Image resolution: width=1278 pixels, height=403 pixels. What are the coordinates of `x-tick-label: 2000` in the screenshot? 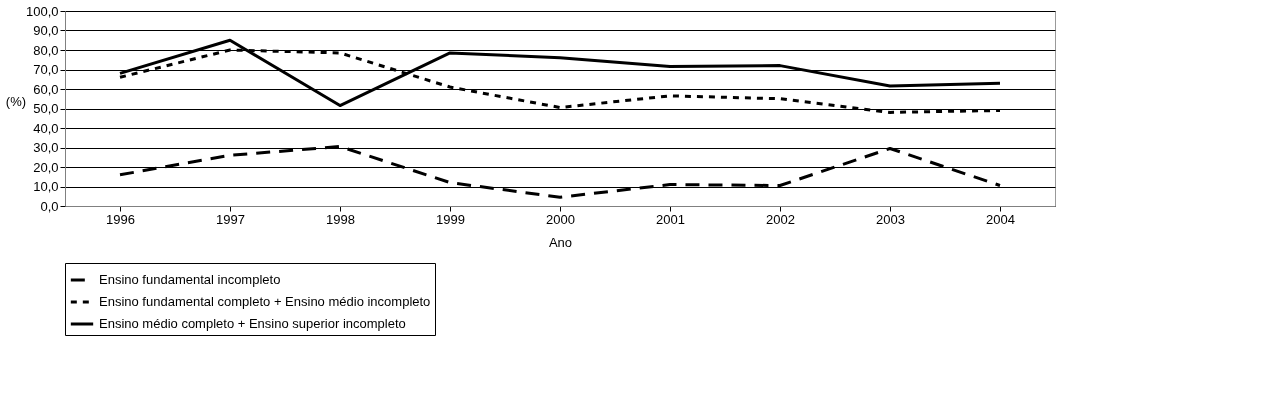 It's located at (560, 219).